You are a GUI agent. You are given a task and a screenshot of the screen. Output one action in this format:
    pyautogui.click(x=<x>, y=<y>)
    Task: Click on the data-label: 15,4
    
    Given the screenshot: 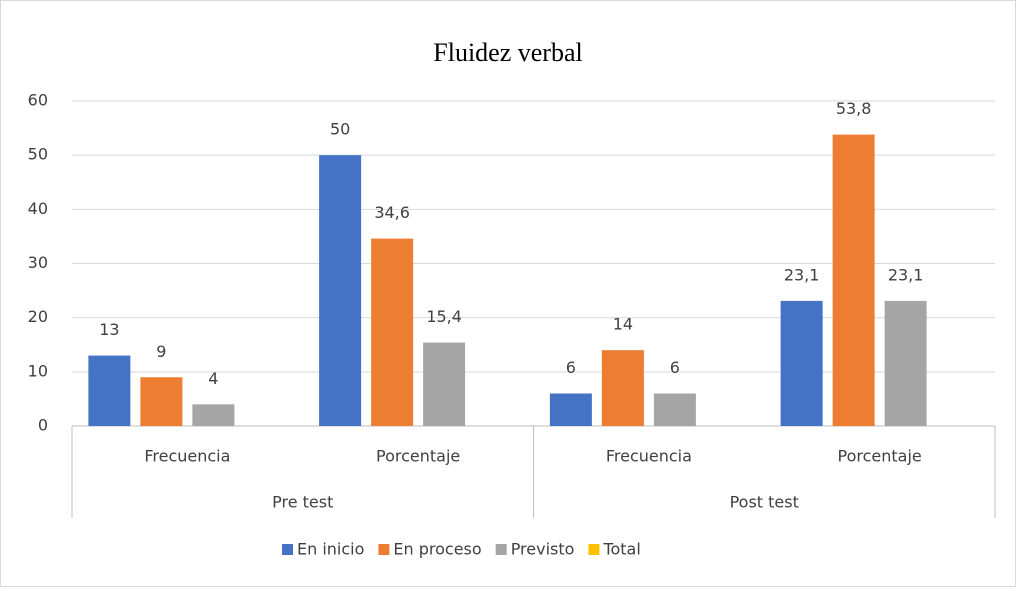 What is the action you would take?
    pyautogui.click(x=444, y=316)
    